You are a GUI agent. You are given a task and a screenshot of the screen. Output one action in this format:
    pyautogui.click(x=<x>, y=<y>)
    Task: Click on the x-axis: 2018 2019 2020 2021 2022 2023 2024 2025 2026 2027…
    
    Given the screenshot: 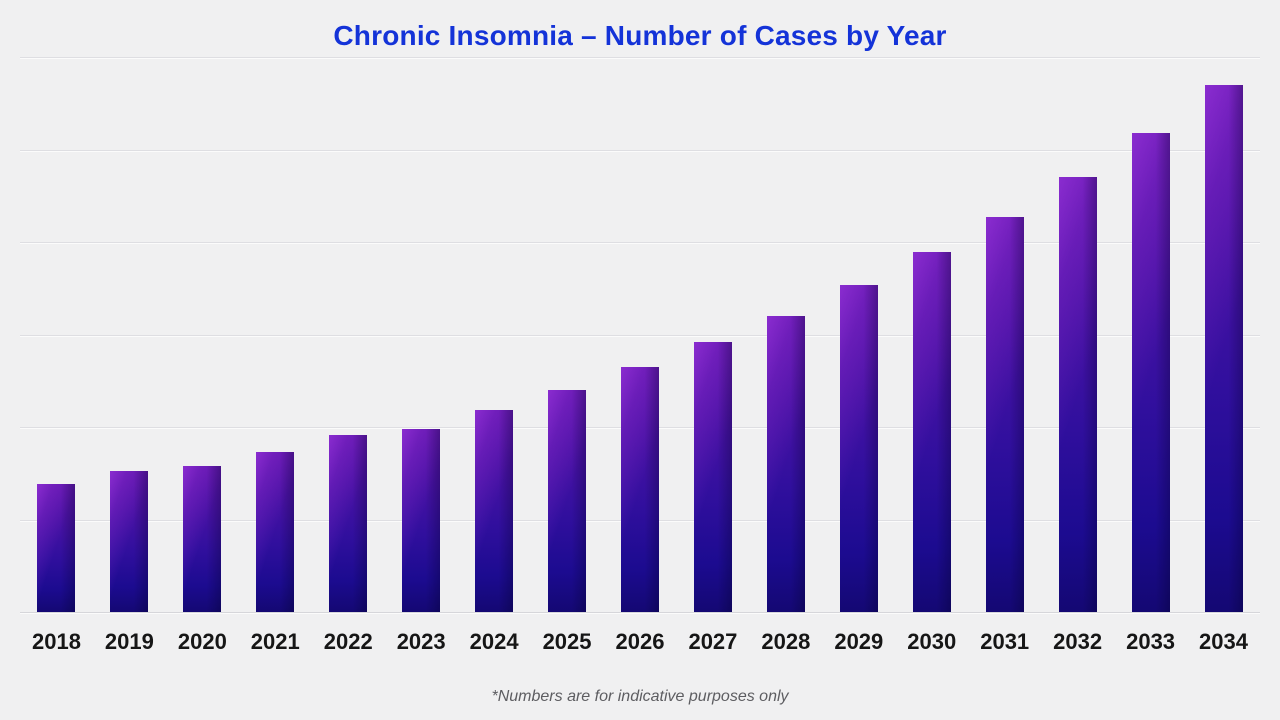 What is the action you would take?
    pyautogui.click(x=640, y=638)
    